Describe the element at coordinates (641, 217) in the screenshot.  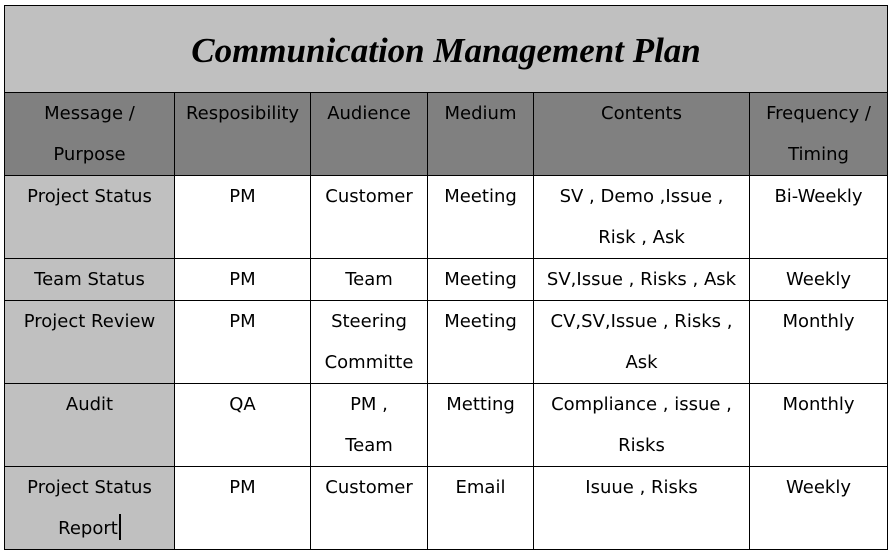
I see `cell-contents: SV , Demo ,Issue , Risk , Ask` at that location.